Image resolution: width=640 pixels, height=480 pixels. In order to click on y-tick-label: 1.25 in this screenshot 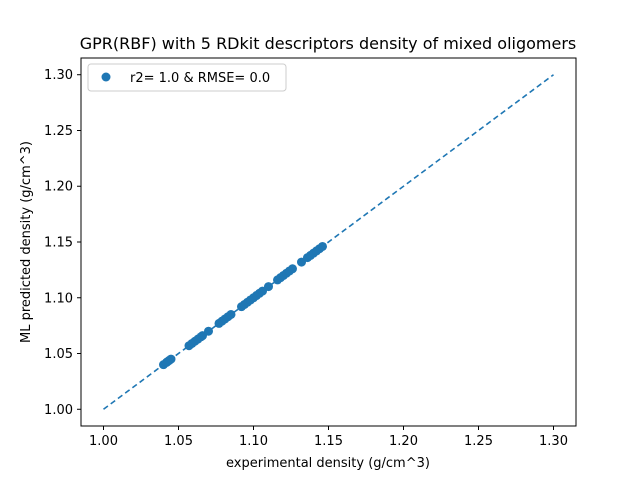, I will do `click(58, 131)`.